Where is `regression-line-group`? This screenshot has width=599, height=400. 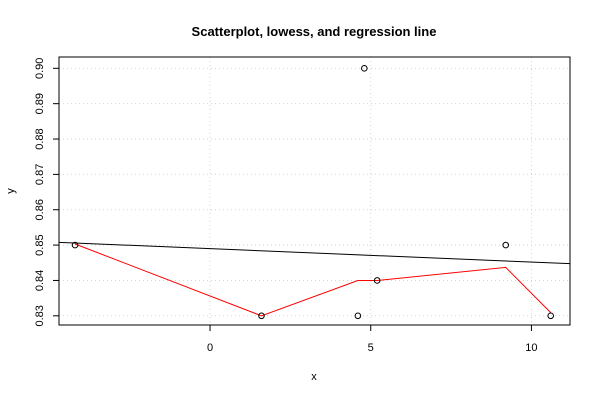
regression-line-group is located at coordinates (314, 253).